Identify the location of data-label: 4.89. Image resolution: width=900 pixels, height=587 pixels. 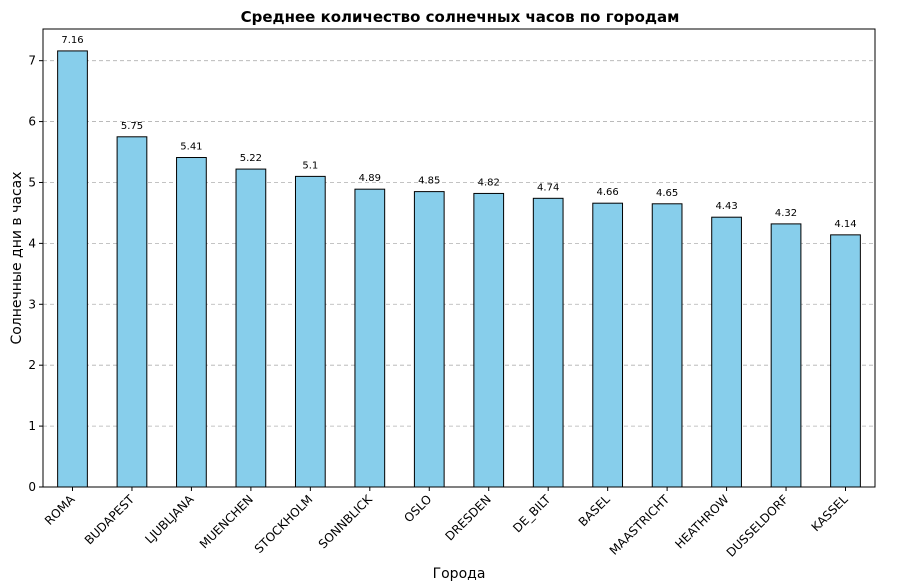
(370, 178).